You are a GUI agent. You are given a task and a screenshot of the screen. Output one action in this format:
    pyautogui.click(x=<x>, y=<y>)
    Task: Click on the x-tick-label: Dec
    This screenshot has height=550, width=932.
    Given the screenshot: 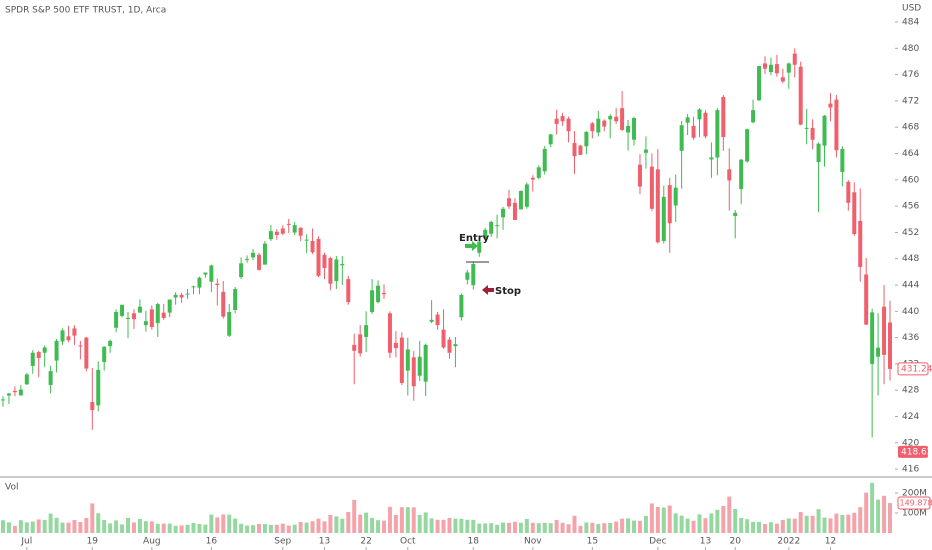 What is the action you would take?
    pyautogui.click(x=657, y=542)
    